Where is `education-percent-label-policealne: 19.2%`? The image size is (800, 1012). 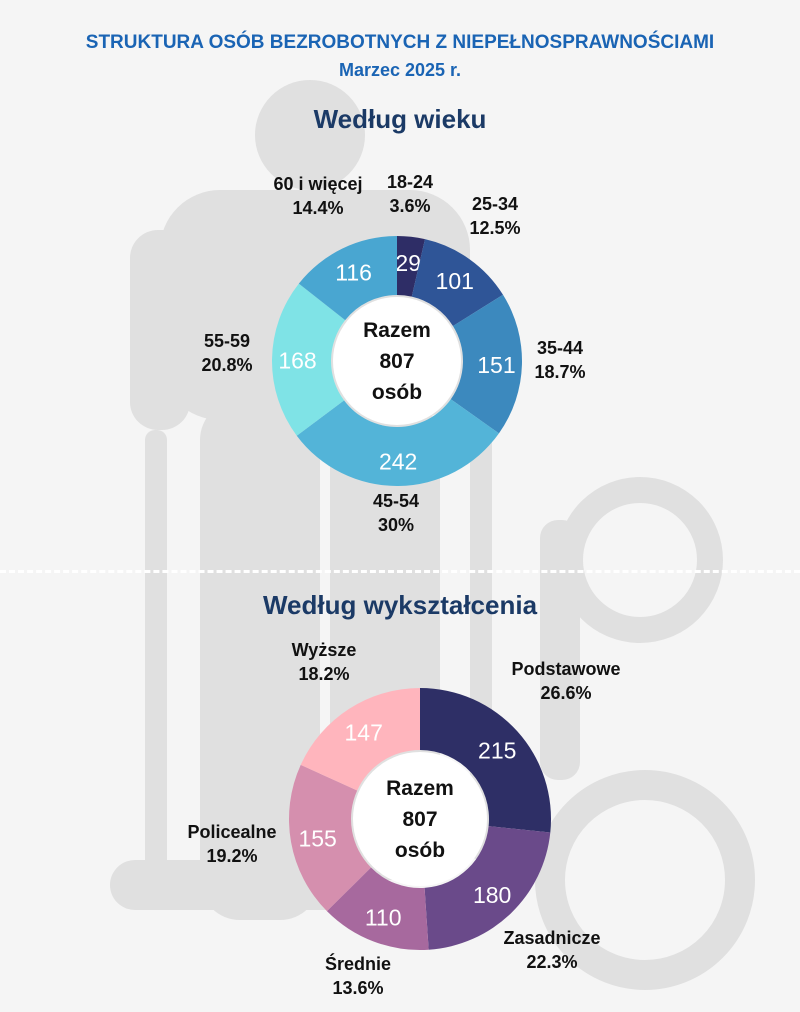 education-percent-label-policealne: 19.2% is located at coordinates (231, 856).